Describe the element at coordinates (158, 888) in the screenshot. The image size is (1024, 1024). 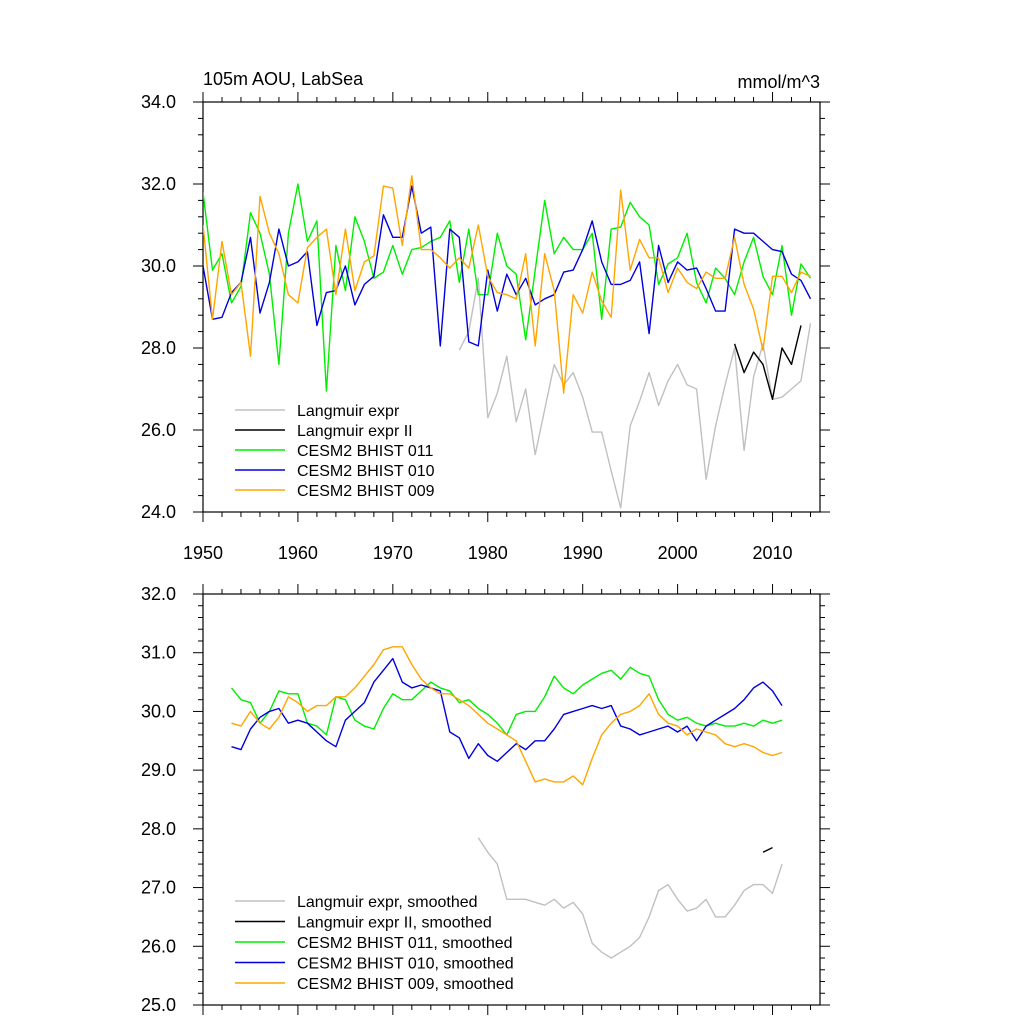
I see `y-tick-label: 27.0` at that location.